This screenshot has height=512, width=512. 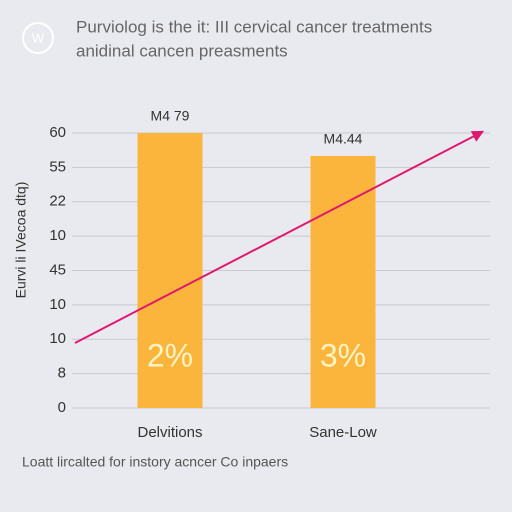 What do you see at coordinates (182, 50) in the screenshot?
I see `chart-subtitle: anidinal cancen preasments` at bounding box center [182, 50].